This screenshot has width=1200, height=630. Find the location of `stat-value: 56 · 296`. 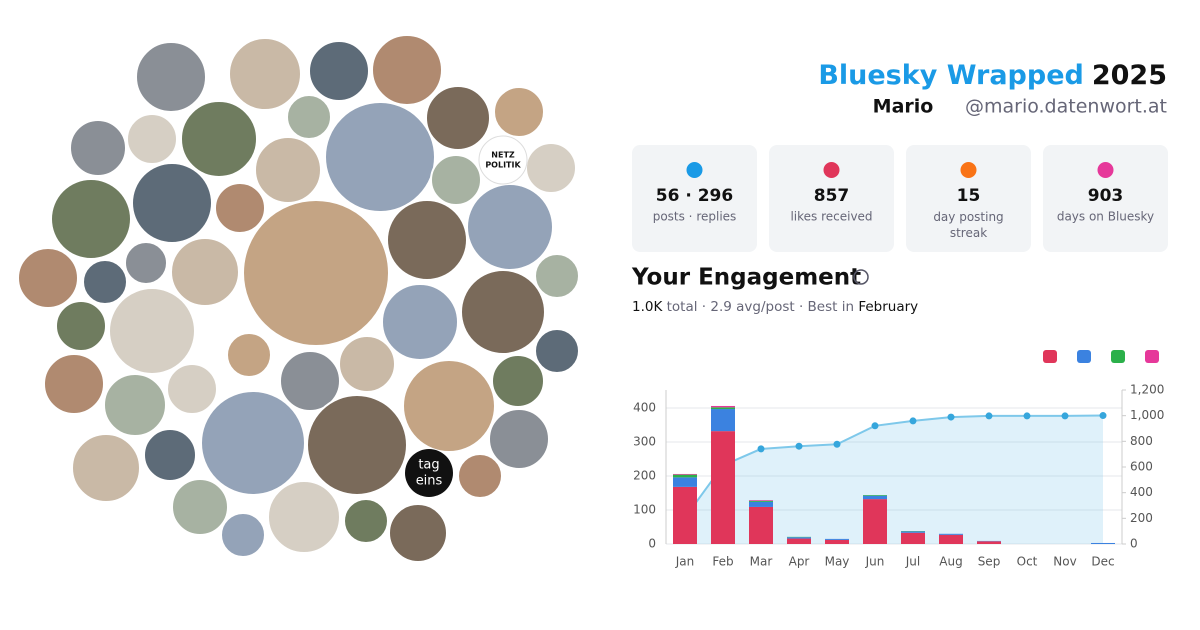

stat-value: 56 · 296 is located at coordinates (694, 196).